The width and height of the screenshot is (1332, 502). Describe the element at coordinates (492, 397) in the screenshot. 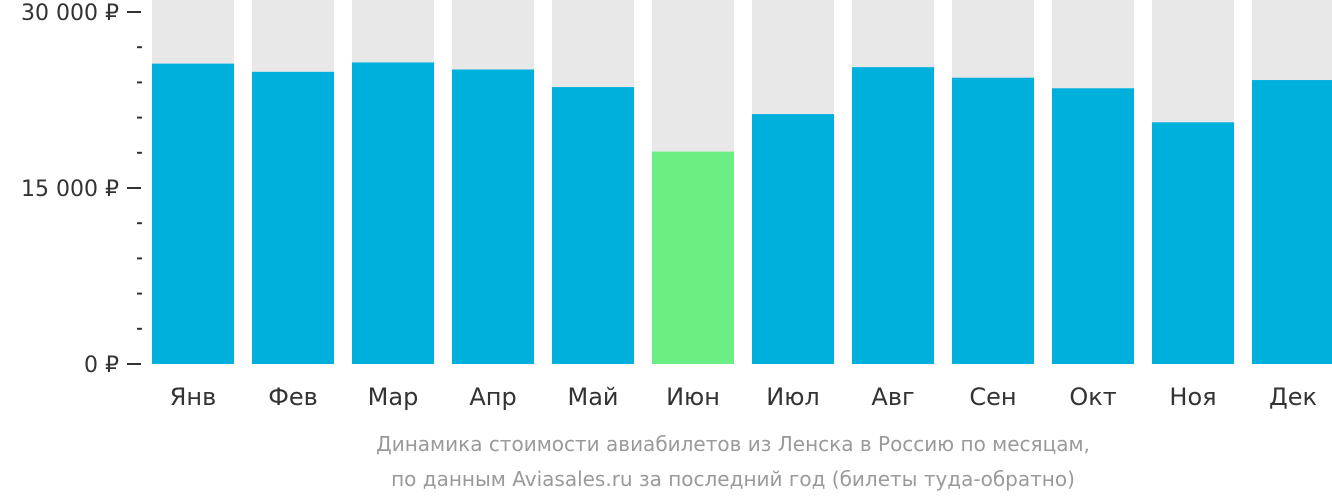

I see `x-tick-label: Апр` at that location.